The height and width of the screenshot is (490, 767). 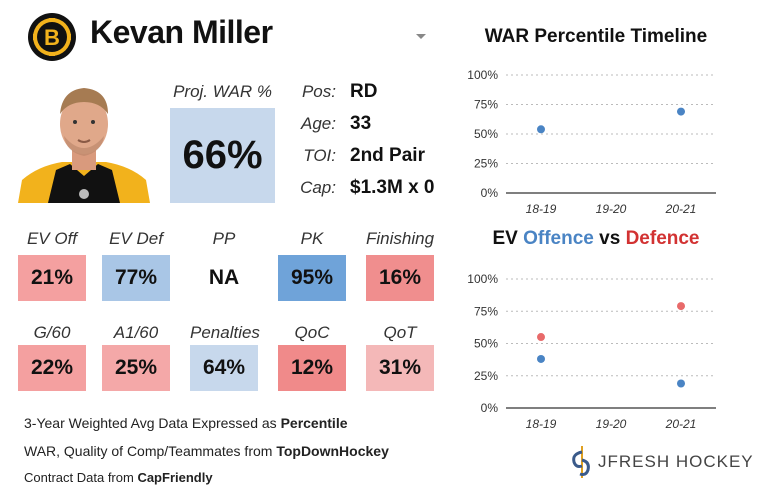 What do you see at coordinates (136, 332) in the screenshot?
I see `stat-label-a160: A1/60` at bounding box center [136, 332].